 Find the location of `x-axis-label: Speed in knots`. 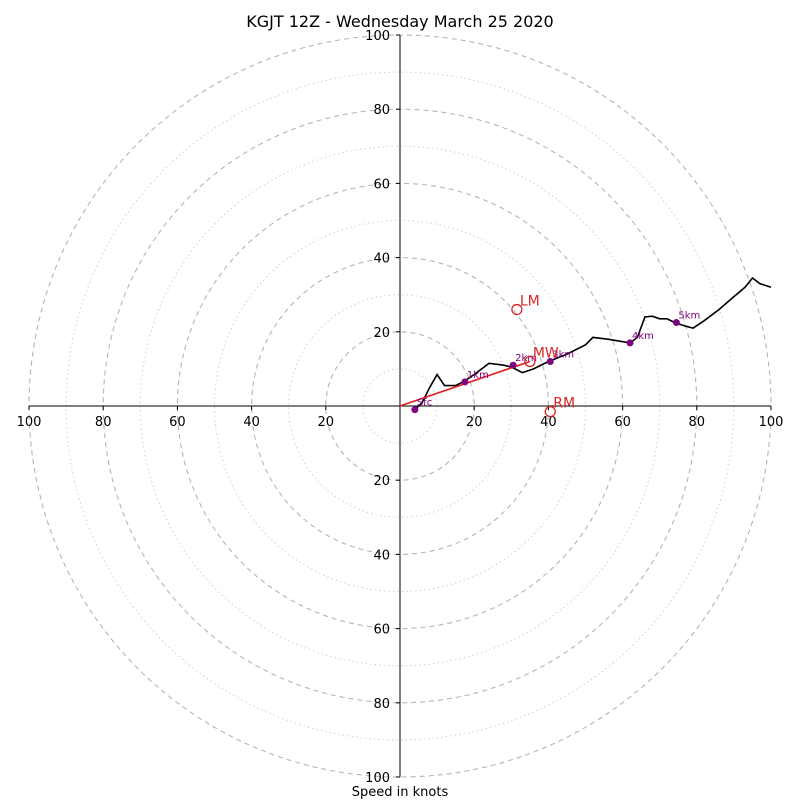

x-axis-label: Speed in knots is located at coordinates (400, 792).